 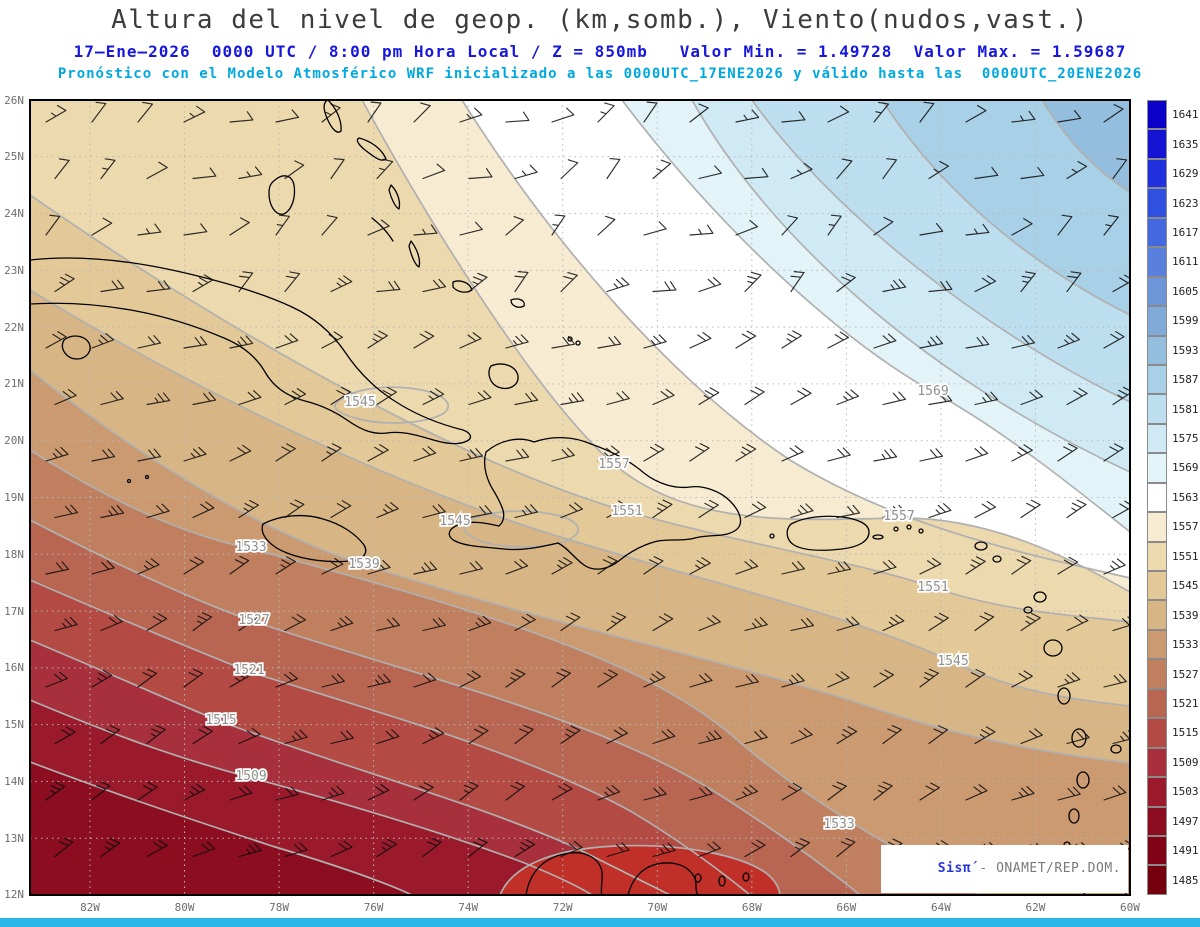 I want to click on coastline-st-martin, so click(x=981, y=546).